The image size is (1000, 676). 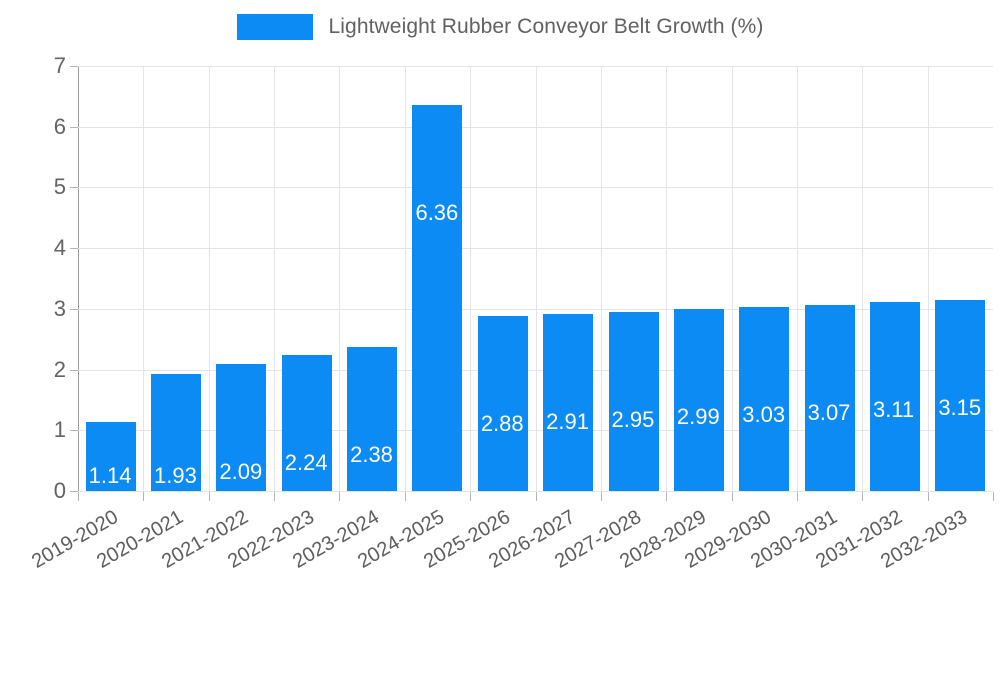 I want to click on y-axis-tick-label: 4, so click(x=59, y=248).